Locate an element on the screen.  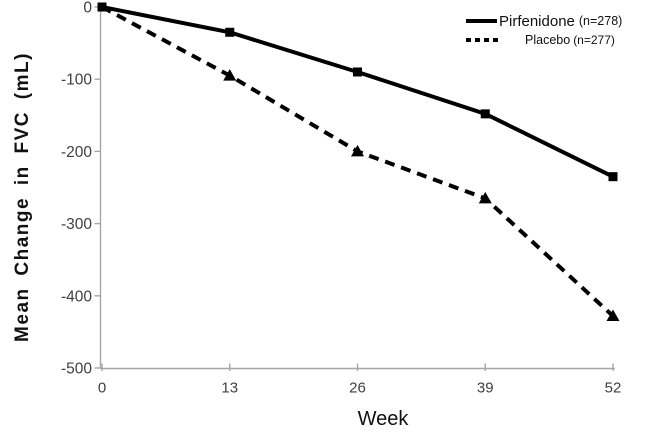
x-tick-label: 39 is located at coordinates (485, 388).